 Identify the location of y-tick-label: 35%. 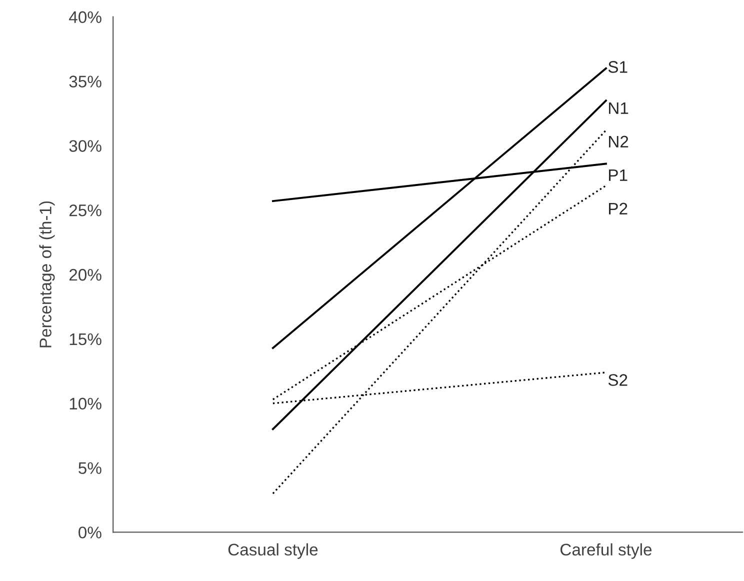
(85, 82).